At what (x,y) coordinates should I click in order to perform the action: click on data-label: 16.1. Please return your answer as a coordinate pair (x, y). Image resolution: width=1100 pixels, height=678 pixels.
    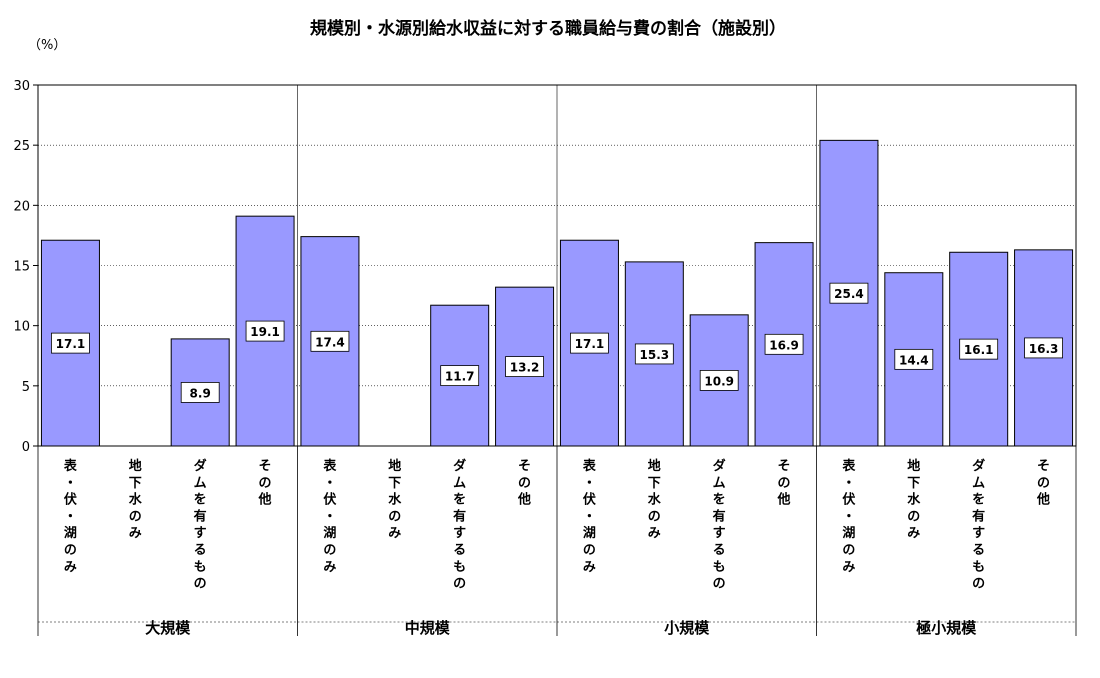
    Looking at the image, I should click on (979, 350).